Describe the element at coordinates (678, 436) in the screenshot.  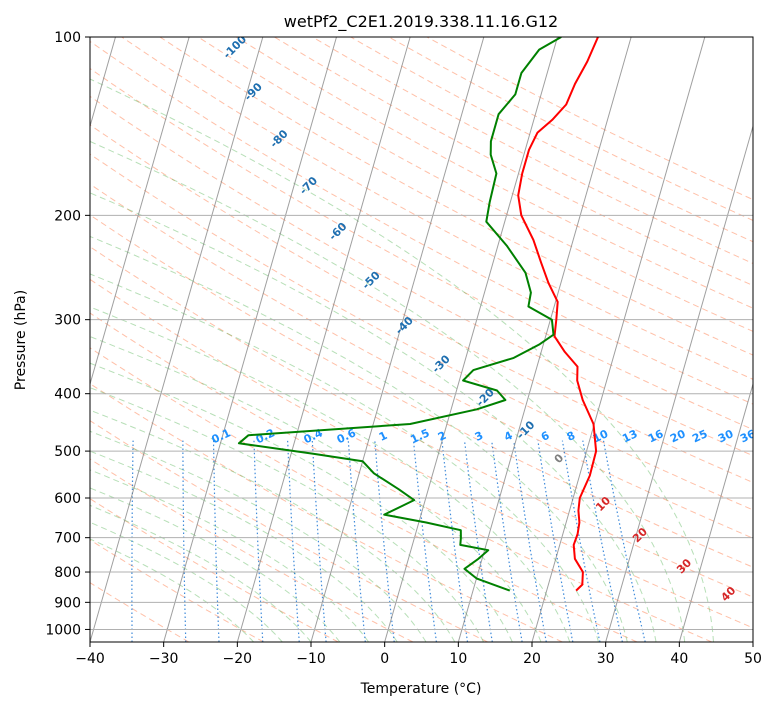
I see `mixing-ratio-label: 20` at that location.